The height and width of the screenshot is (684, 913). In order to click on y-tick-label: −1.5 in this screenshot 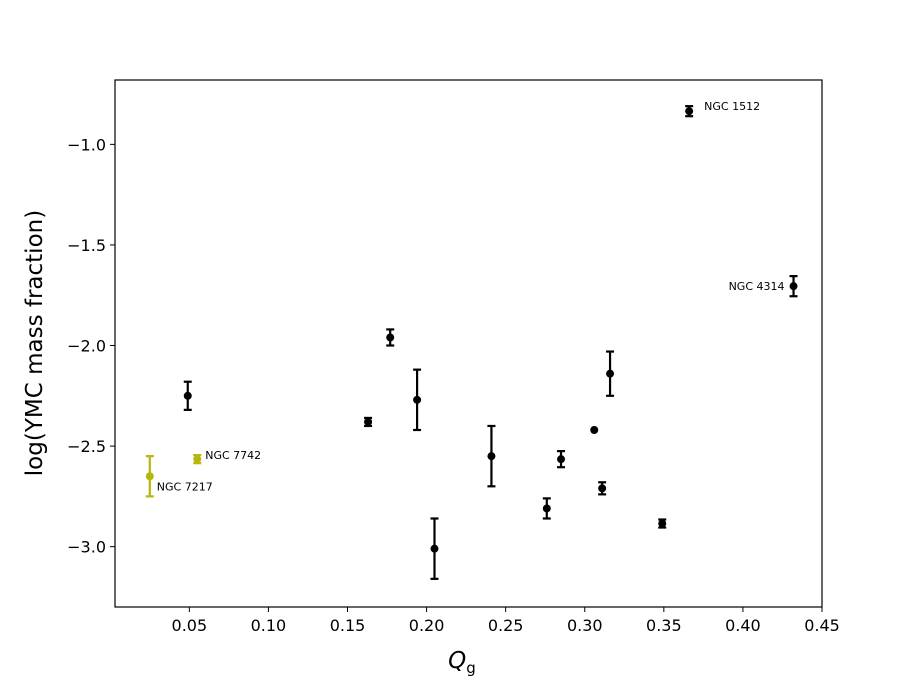, I will do `click(86, 245)`.